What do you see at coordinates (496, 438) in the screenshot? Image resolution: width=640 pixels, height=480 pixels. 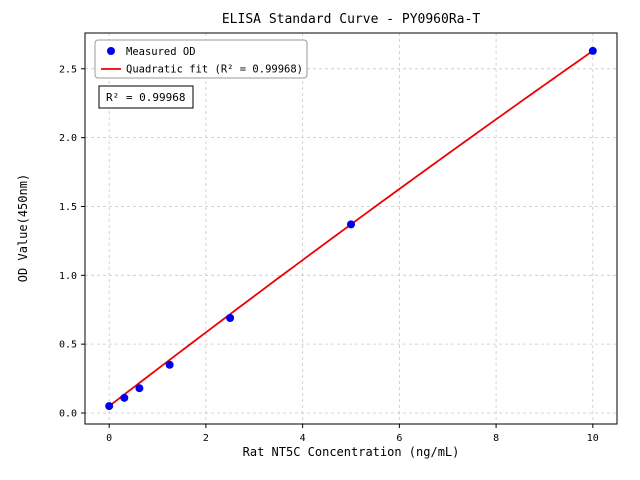 I see `x-tick-label: 8` at bounding box center [496, 438].